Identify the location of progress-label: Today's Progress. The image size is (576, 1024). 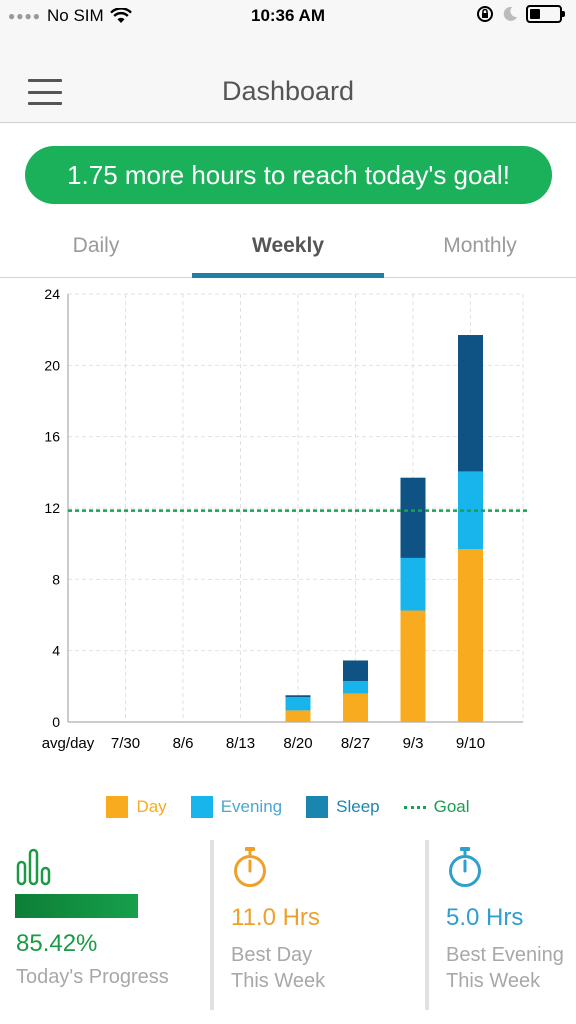
(92, 977).